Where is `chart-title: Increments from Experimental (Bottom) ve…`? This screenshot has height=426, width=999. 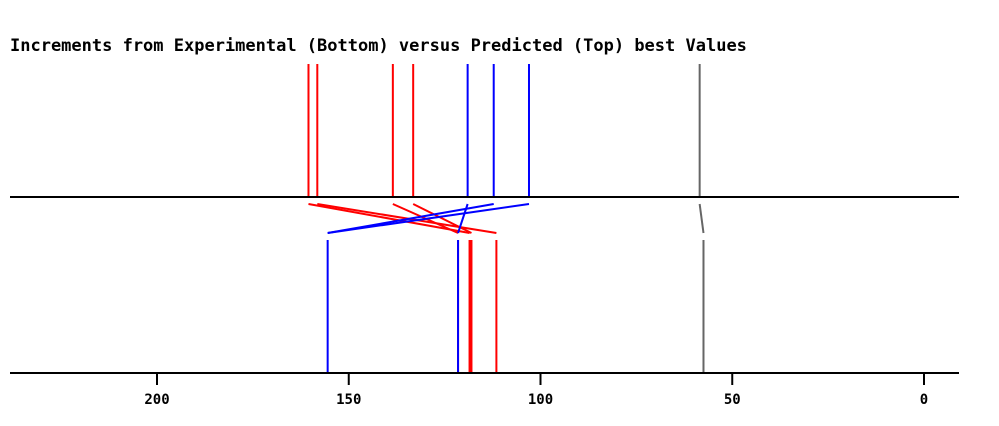
chart-title: Increments from Experimental (Bottom) ve… is located at coordinates (378, 46).